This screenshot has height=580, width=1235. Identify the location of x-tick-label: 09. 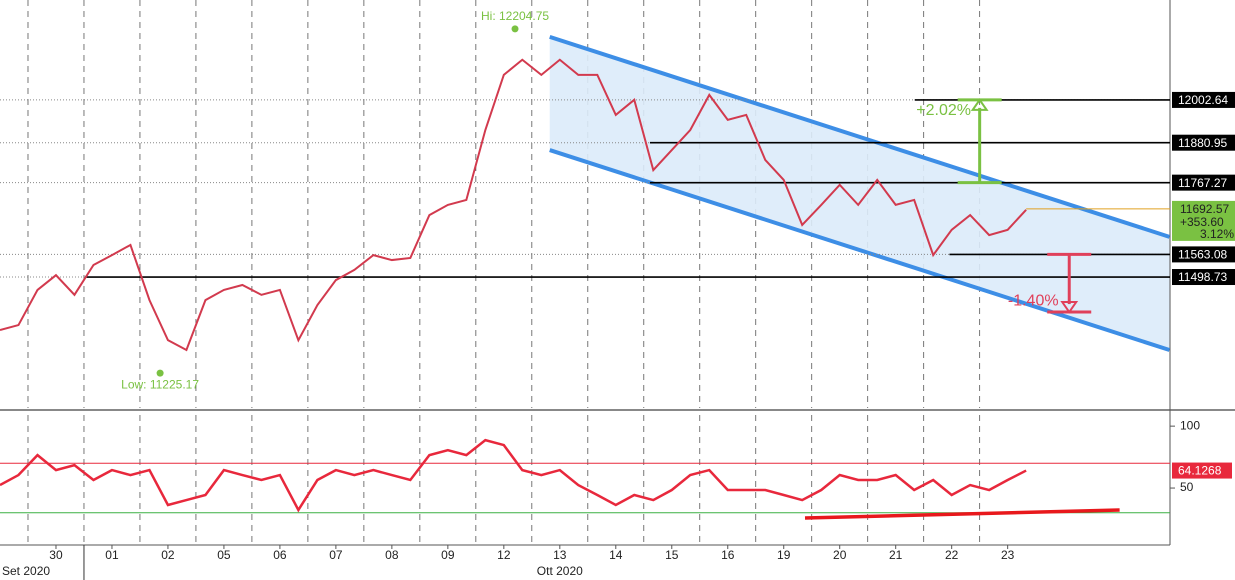
(448, 555).